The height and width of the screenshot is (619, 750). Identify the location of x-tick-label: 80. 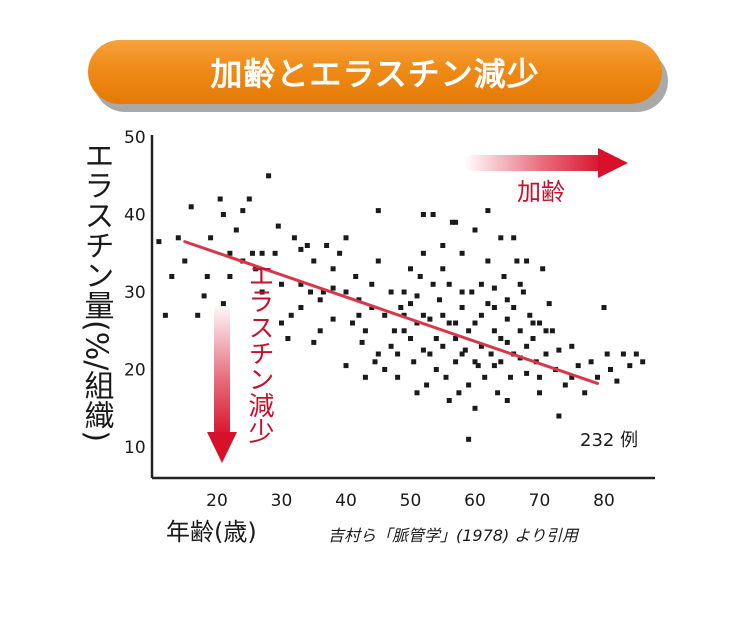
(604, 501).